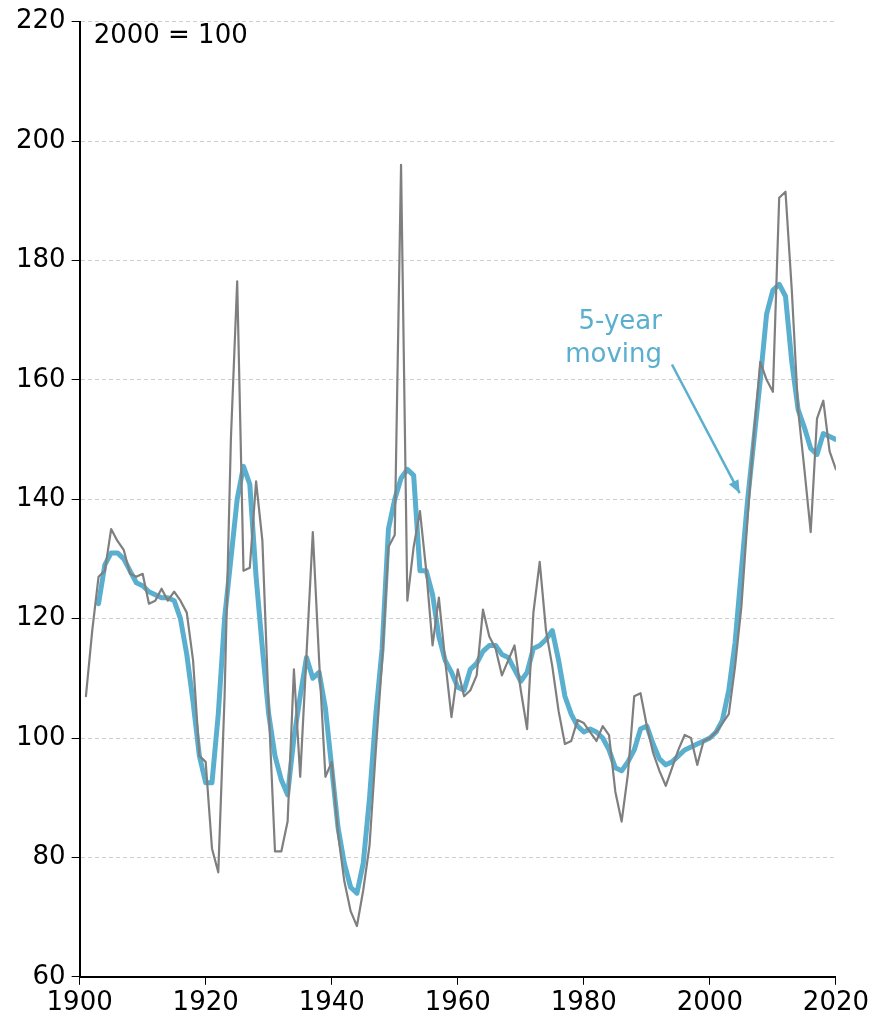  What do you see at coordinates (709, 1001) in the screenshot?
I see `x-tick-label: 2000` at bounding box center [709, 1001].